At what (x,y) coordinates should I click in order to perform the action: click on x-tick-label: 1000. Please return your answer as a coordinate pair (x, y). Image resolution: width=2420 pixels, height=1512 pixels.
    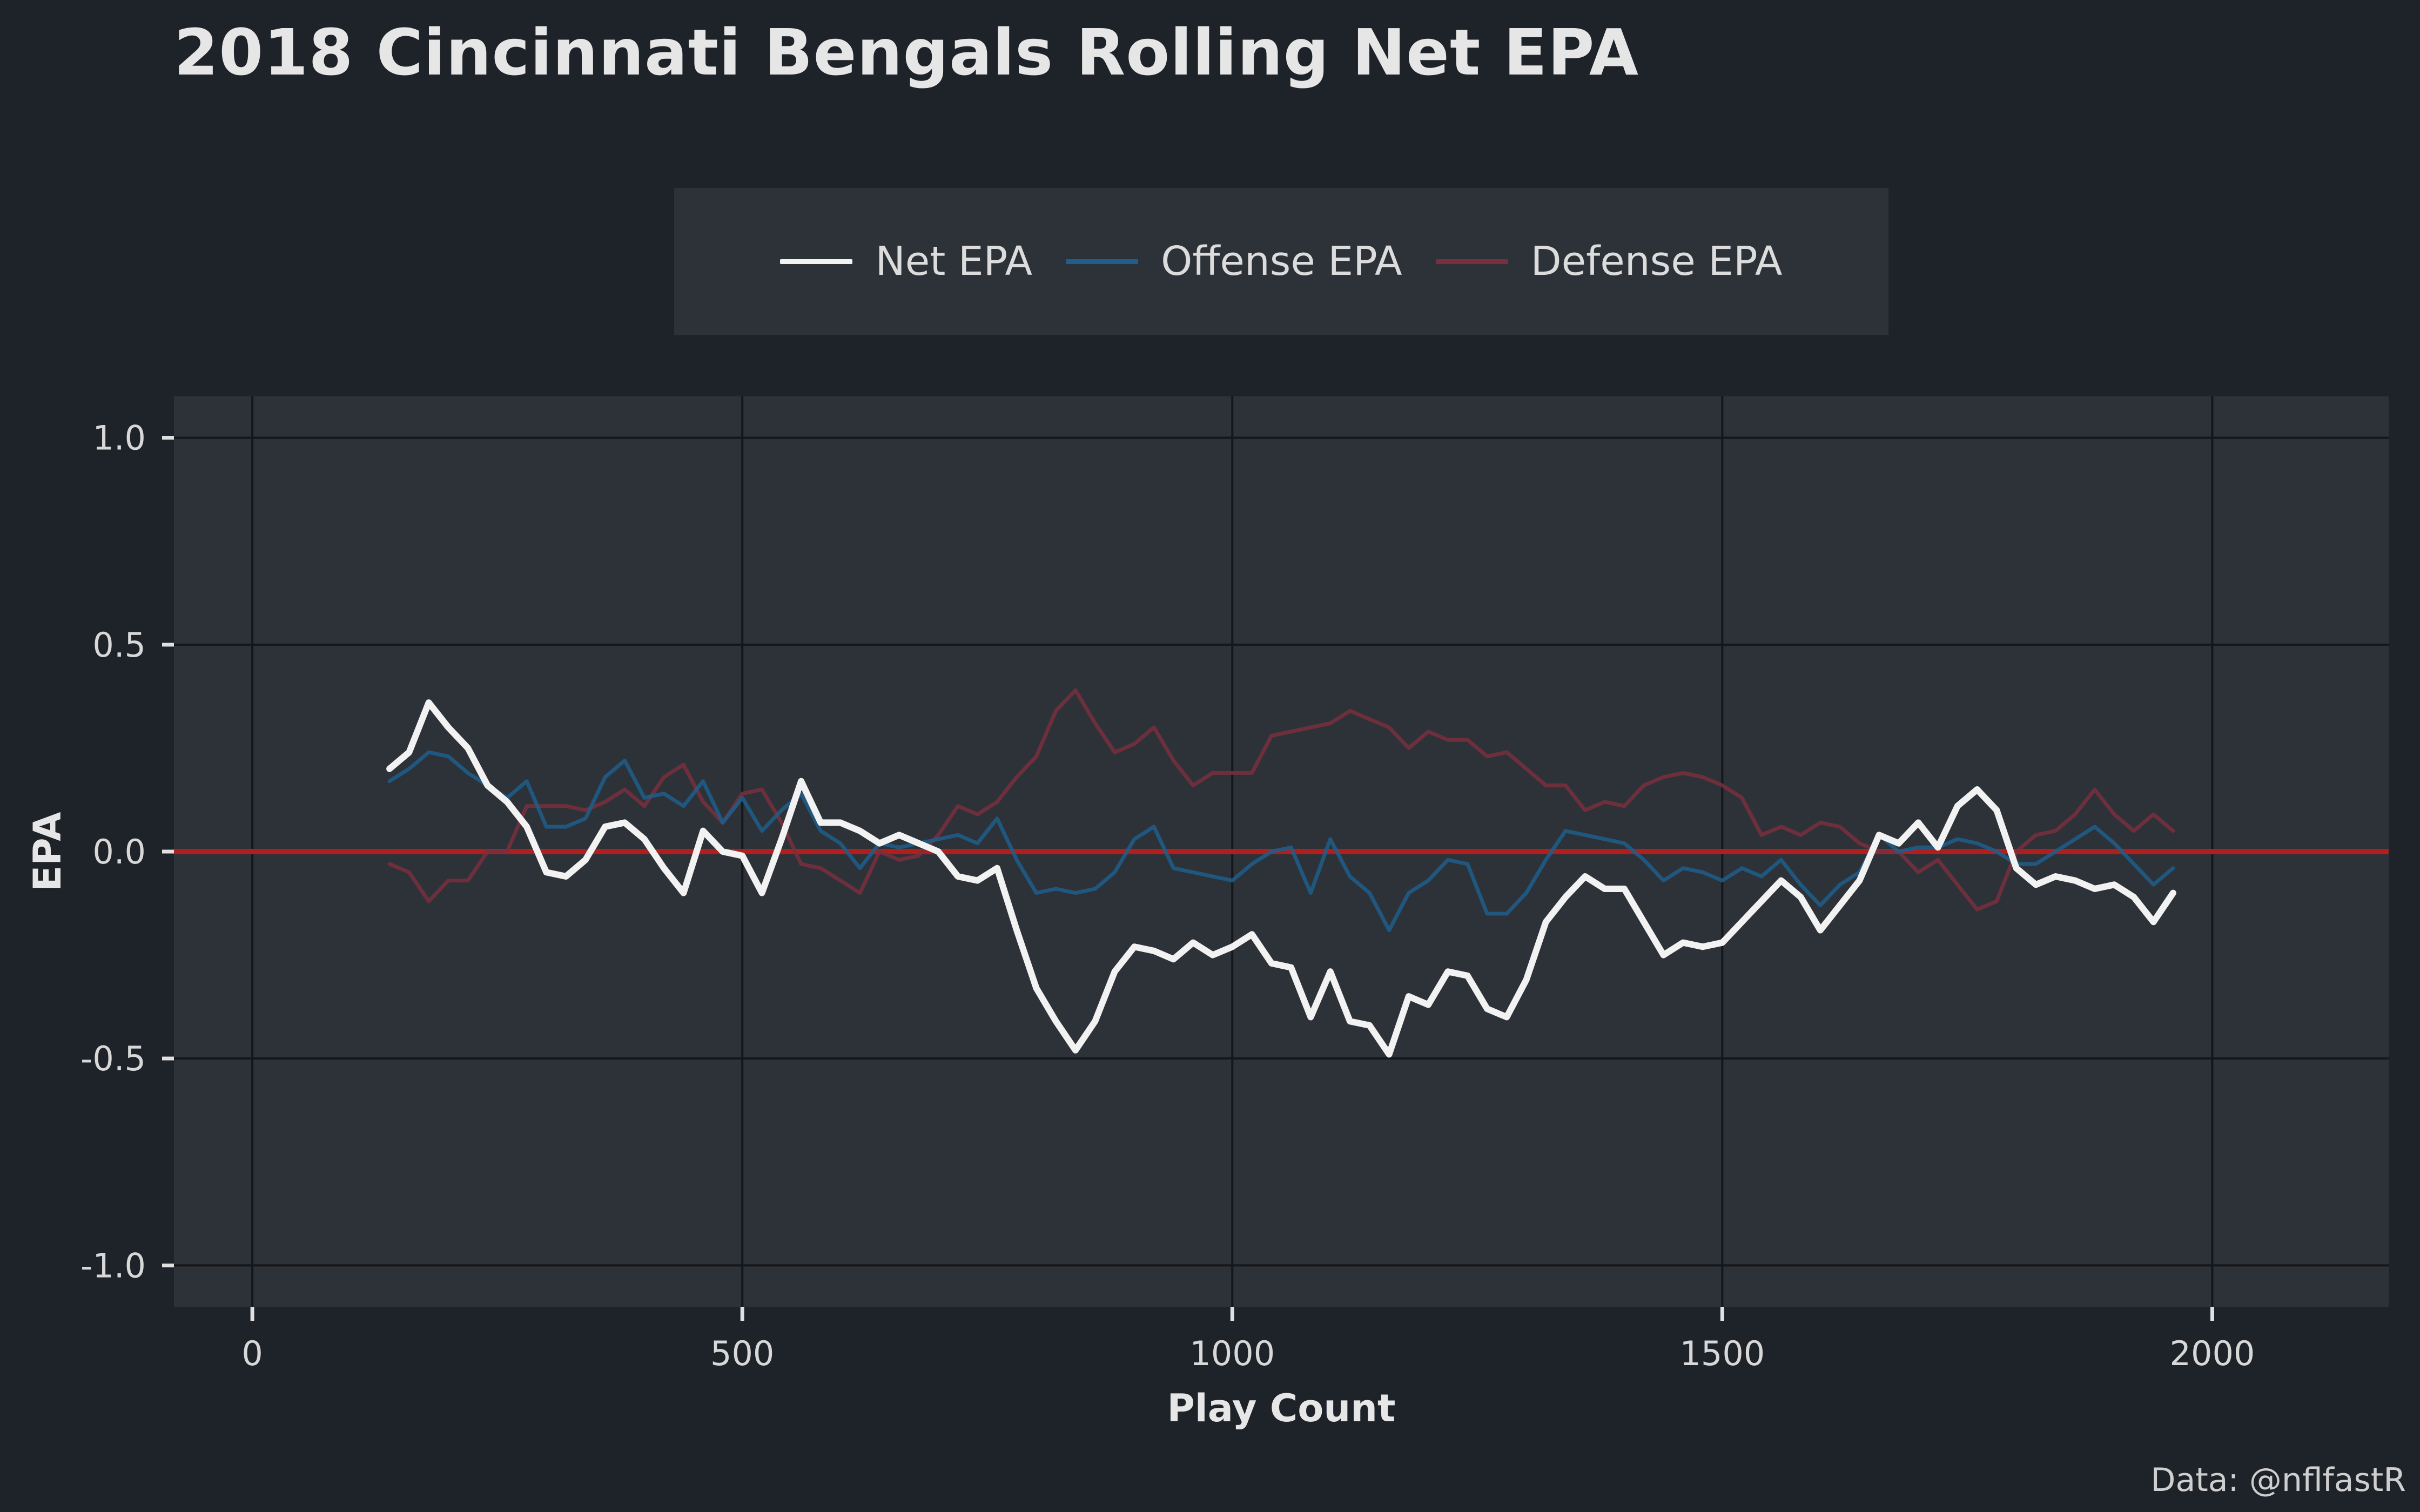
    Looking at the image, I should click on (1232, 1353).